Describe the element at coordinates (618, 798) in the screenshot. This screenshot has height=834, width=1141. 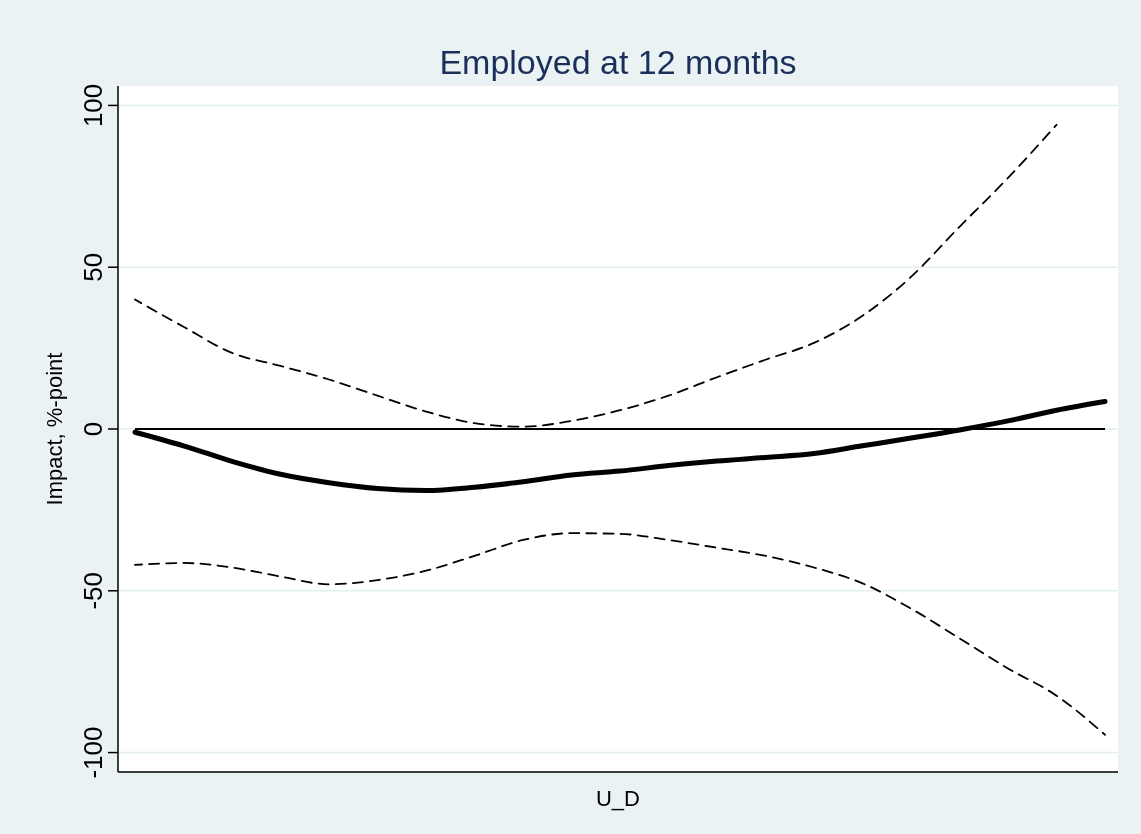
I see `x-axis-title: U_D` at that location.